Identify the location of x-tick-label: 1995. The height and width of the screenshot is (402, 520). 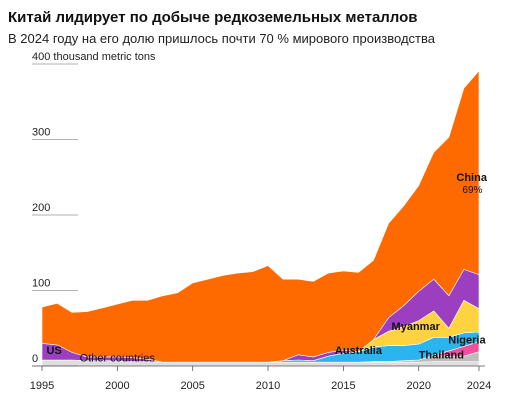
(42, 386).